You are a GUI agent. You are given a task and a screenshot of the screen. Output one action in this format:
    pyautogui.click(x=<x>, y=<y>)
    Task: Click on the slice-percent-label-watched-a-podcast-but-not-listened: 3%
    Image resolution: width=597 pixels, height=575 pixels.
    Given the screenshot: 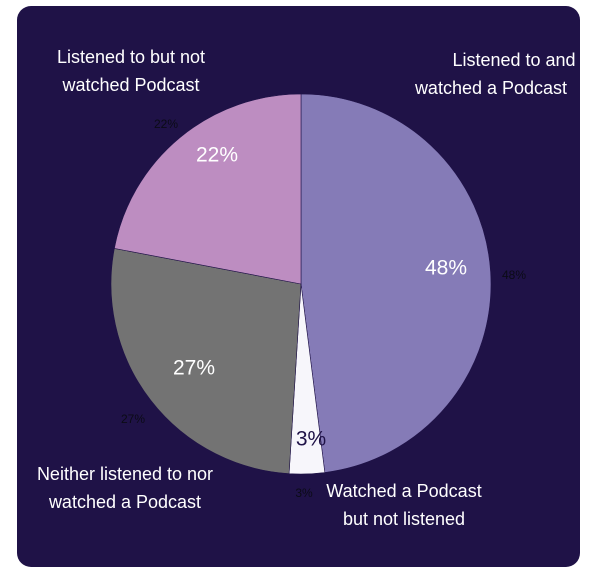 What is the action you would take?
    pyautogui.click(x=311, y=439)
    